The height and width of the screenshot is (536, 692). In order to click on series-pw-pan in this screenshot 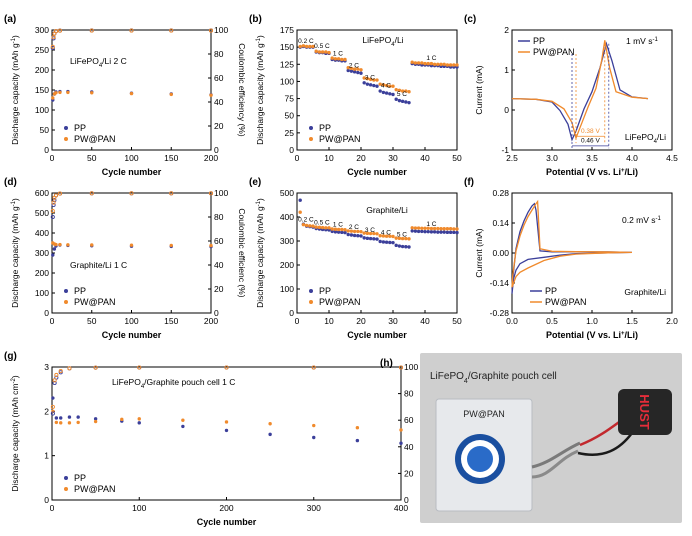, I will do `click(378, 69)`.